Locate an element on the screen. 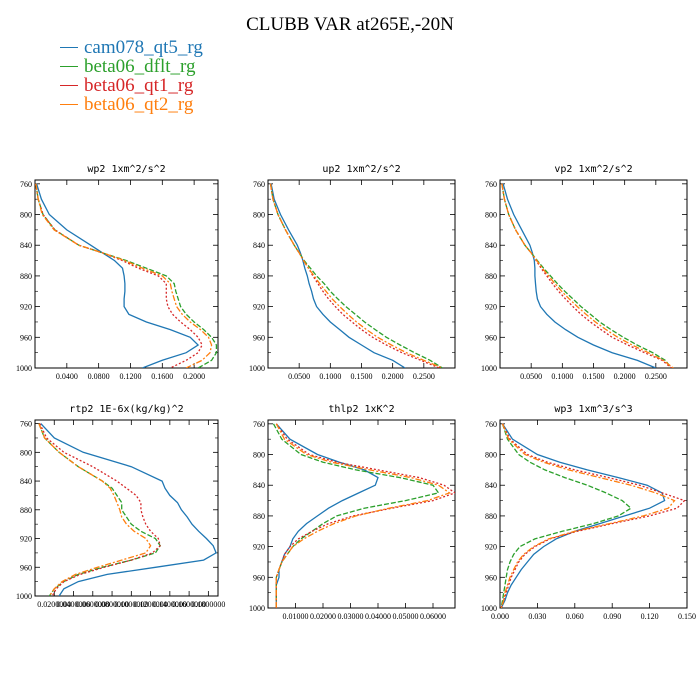 The image size is (700, 700). panel-title: vp2 1xm^2/s^2 is located at coordinates (593, 169).